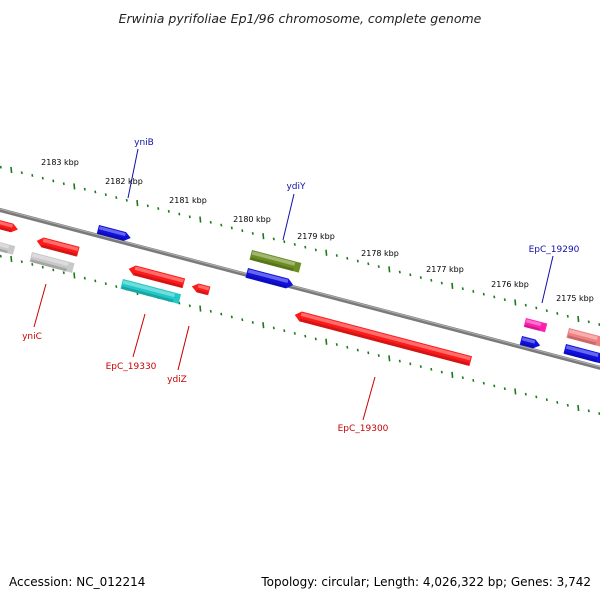 This screenshot has height=600, width=600. I want to click on gene-label-EpC_19330: EpC_19330, so click(131, 342).